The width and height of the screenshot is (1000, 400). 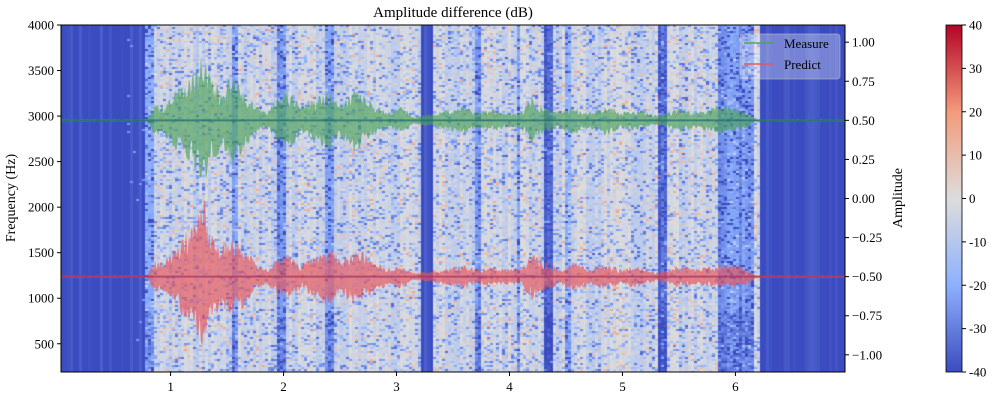 I want to click on y-axis-label: Frequency (Hz), so click(x=11, y=198).